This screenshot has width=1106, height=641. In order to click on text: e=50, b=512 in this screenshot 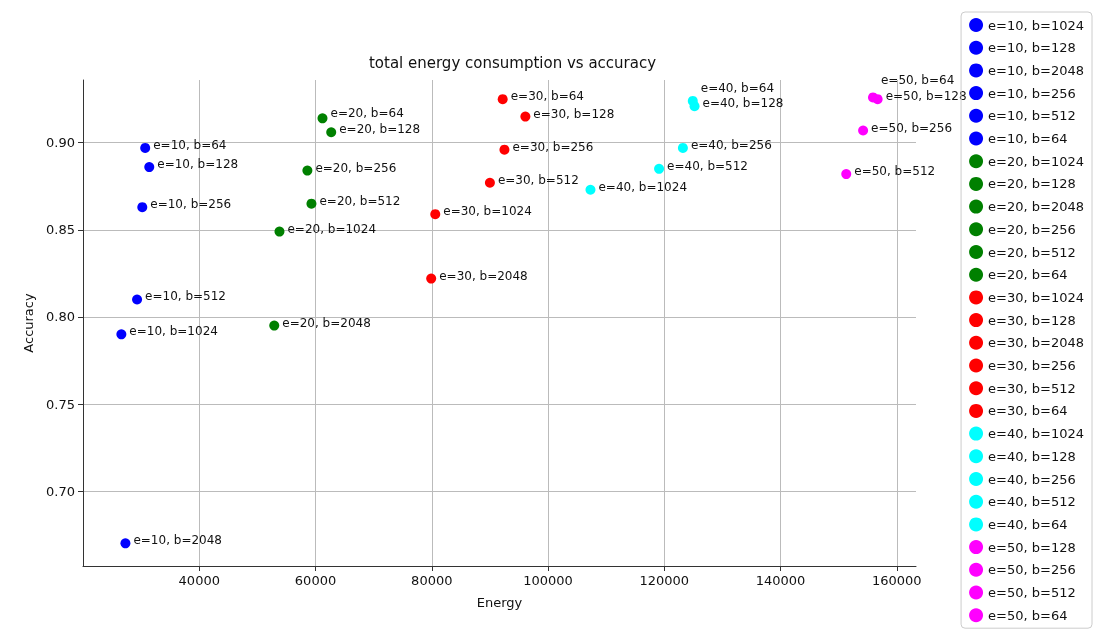, I will do `click(895, 171)`.